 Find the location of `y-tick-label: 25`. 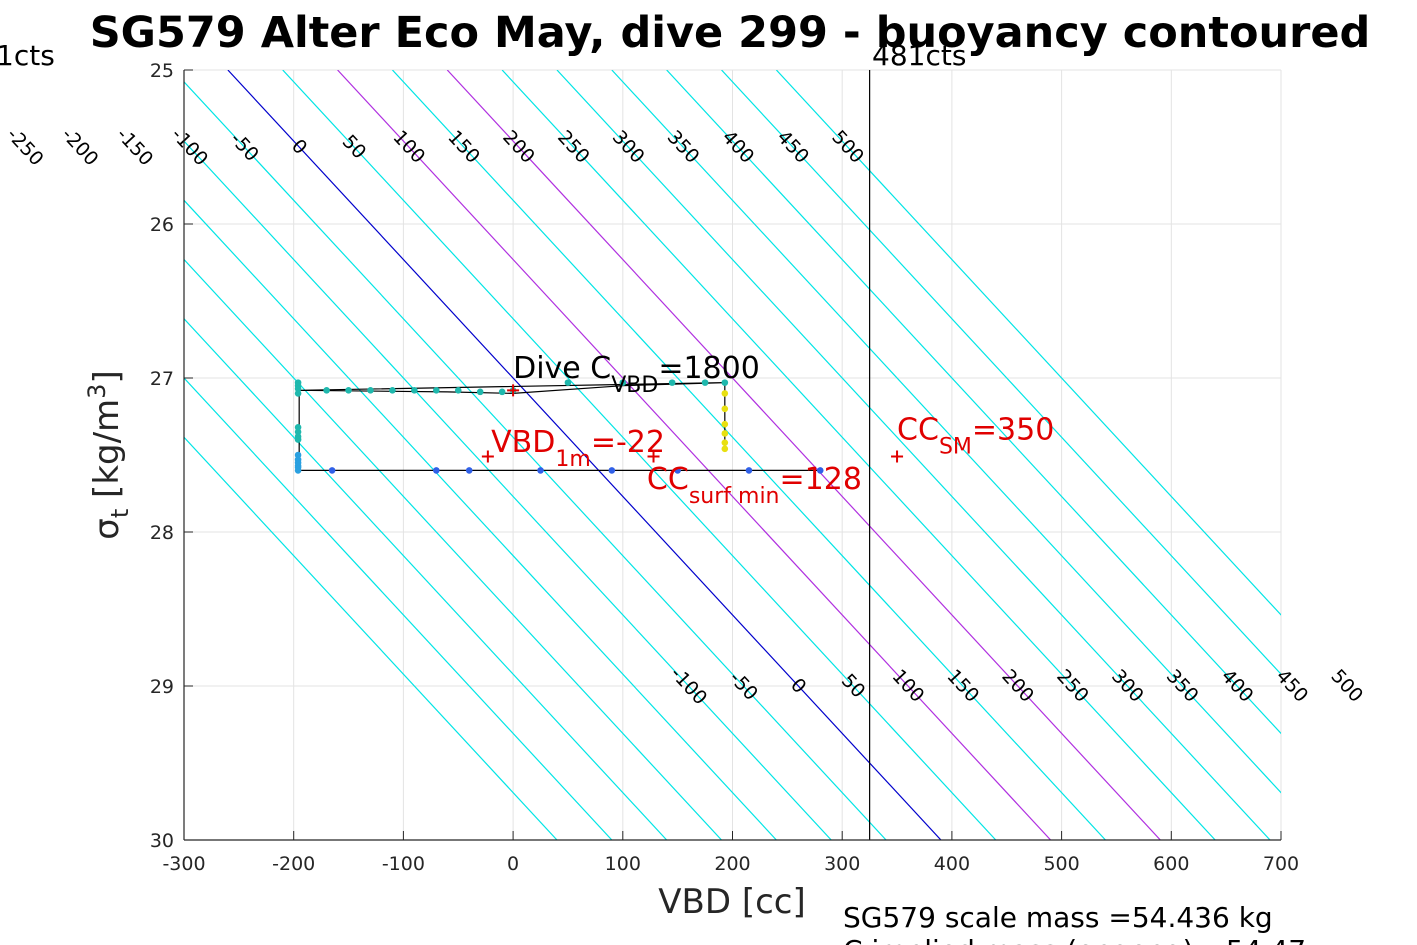

y-tick-label: 25 is located at coordinates (162, 71).